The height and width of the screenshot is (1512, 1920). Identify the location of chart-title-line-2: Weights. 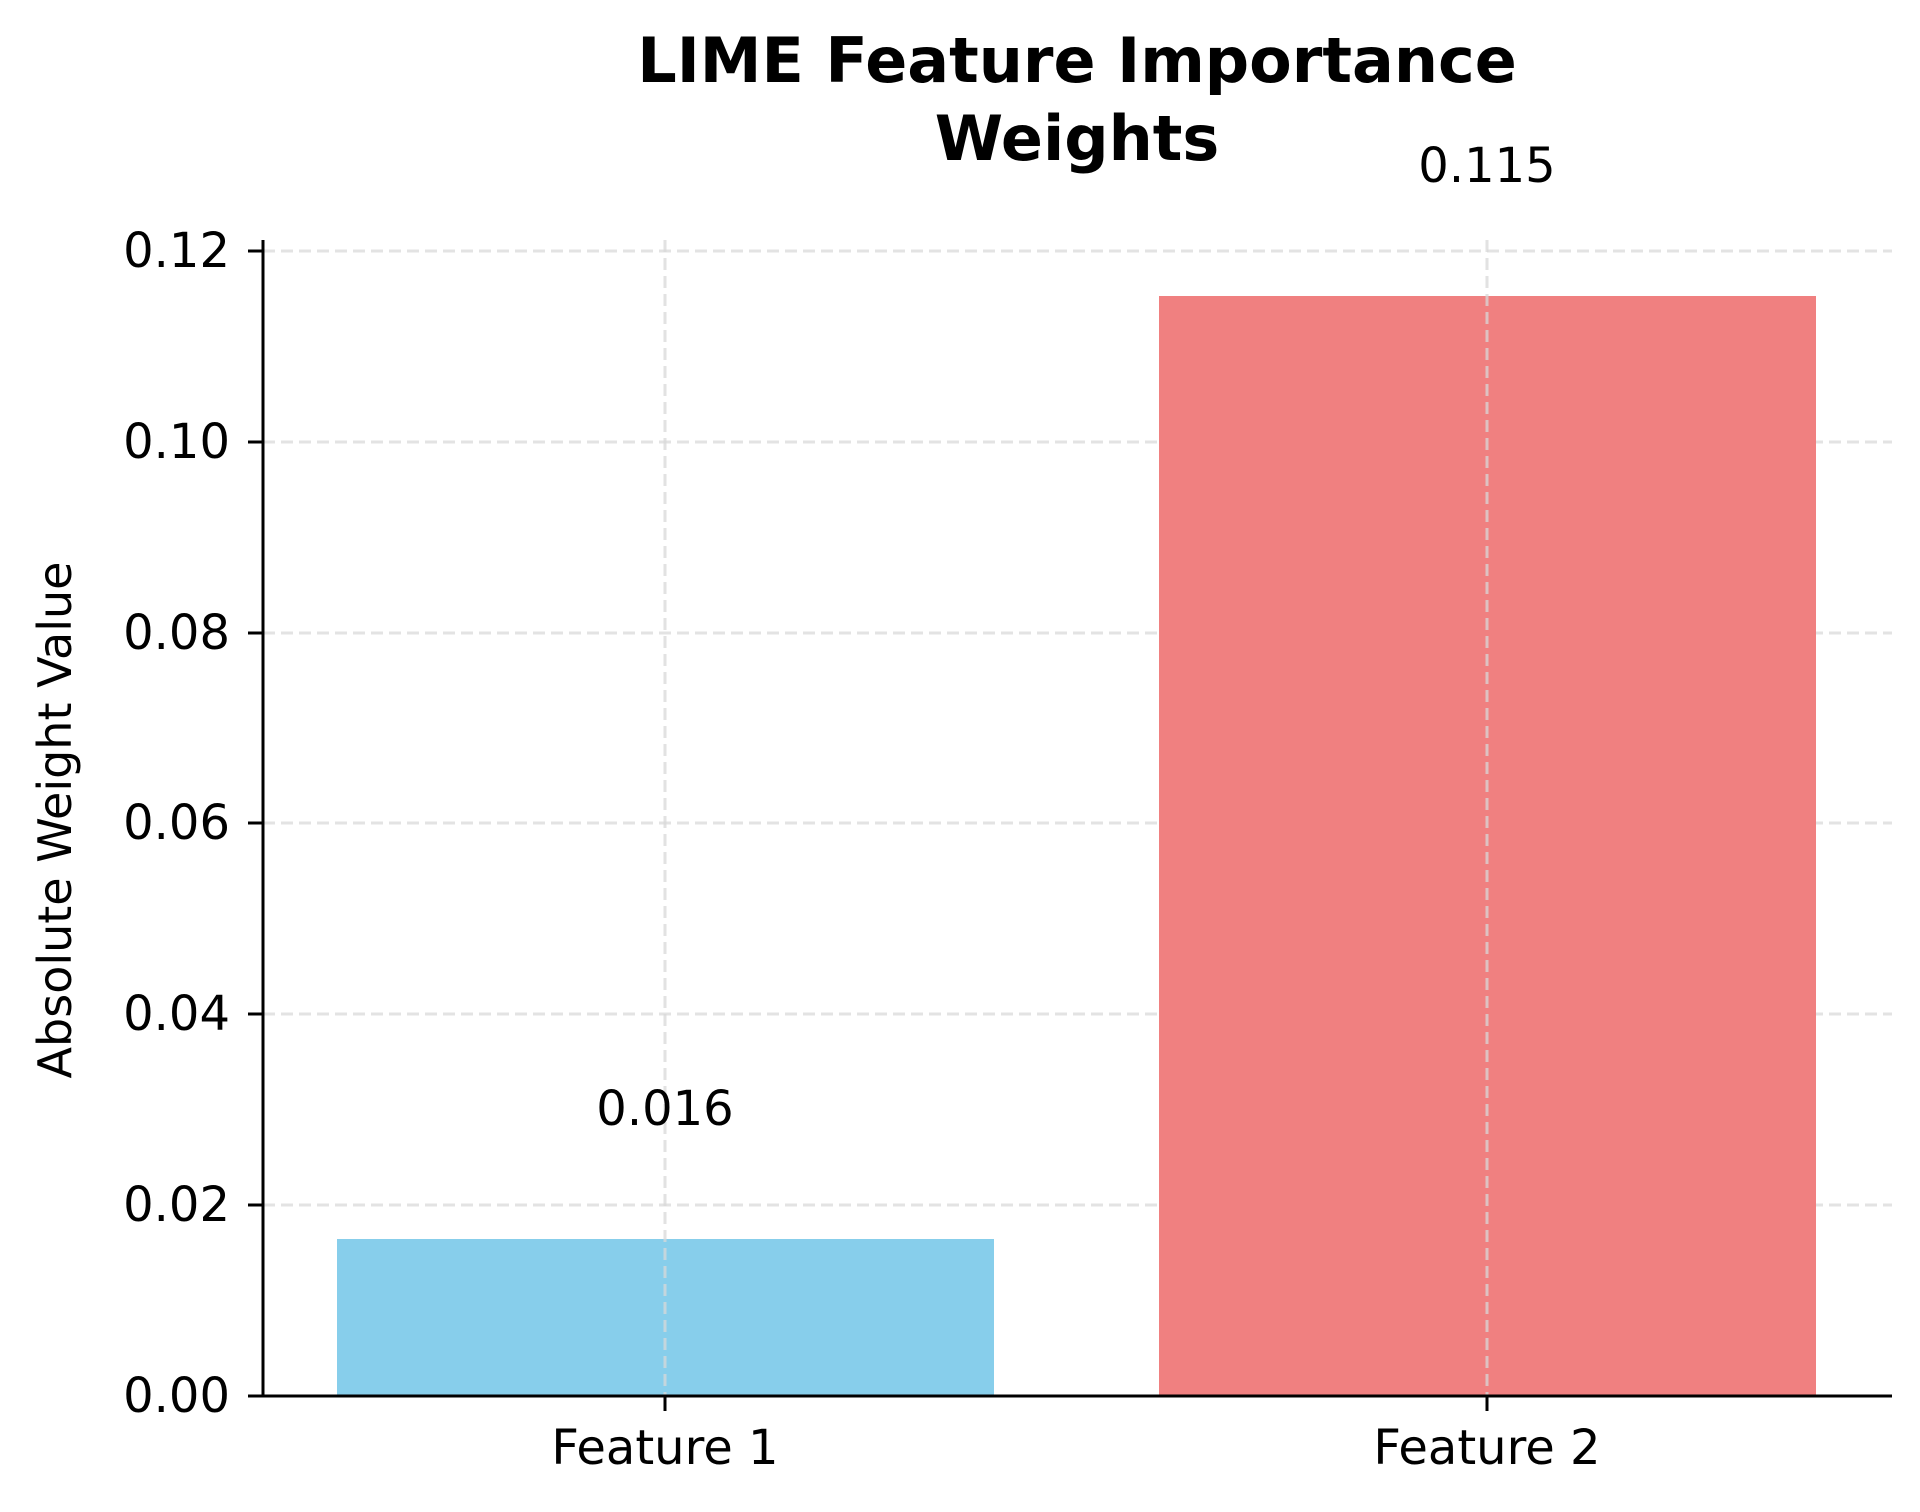
(1077, 138).